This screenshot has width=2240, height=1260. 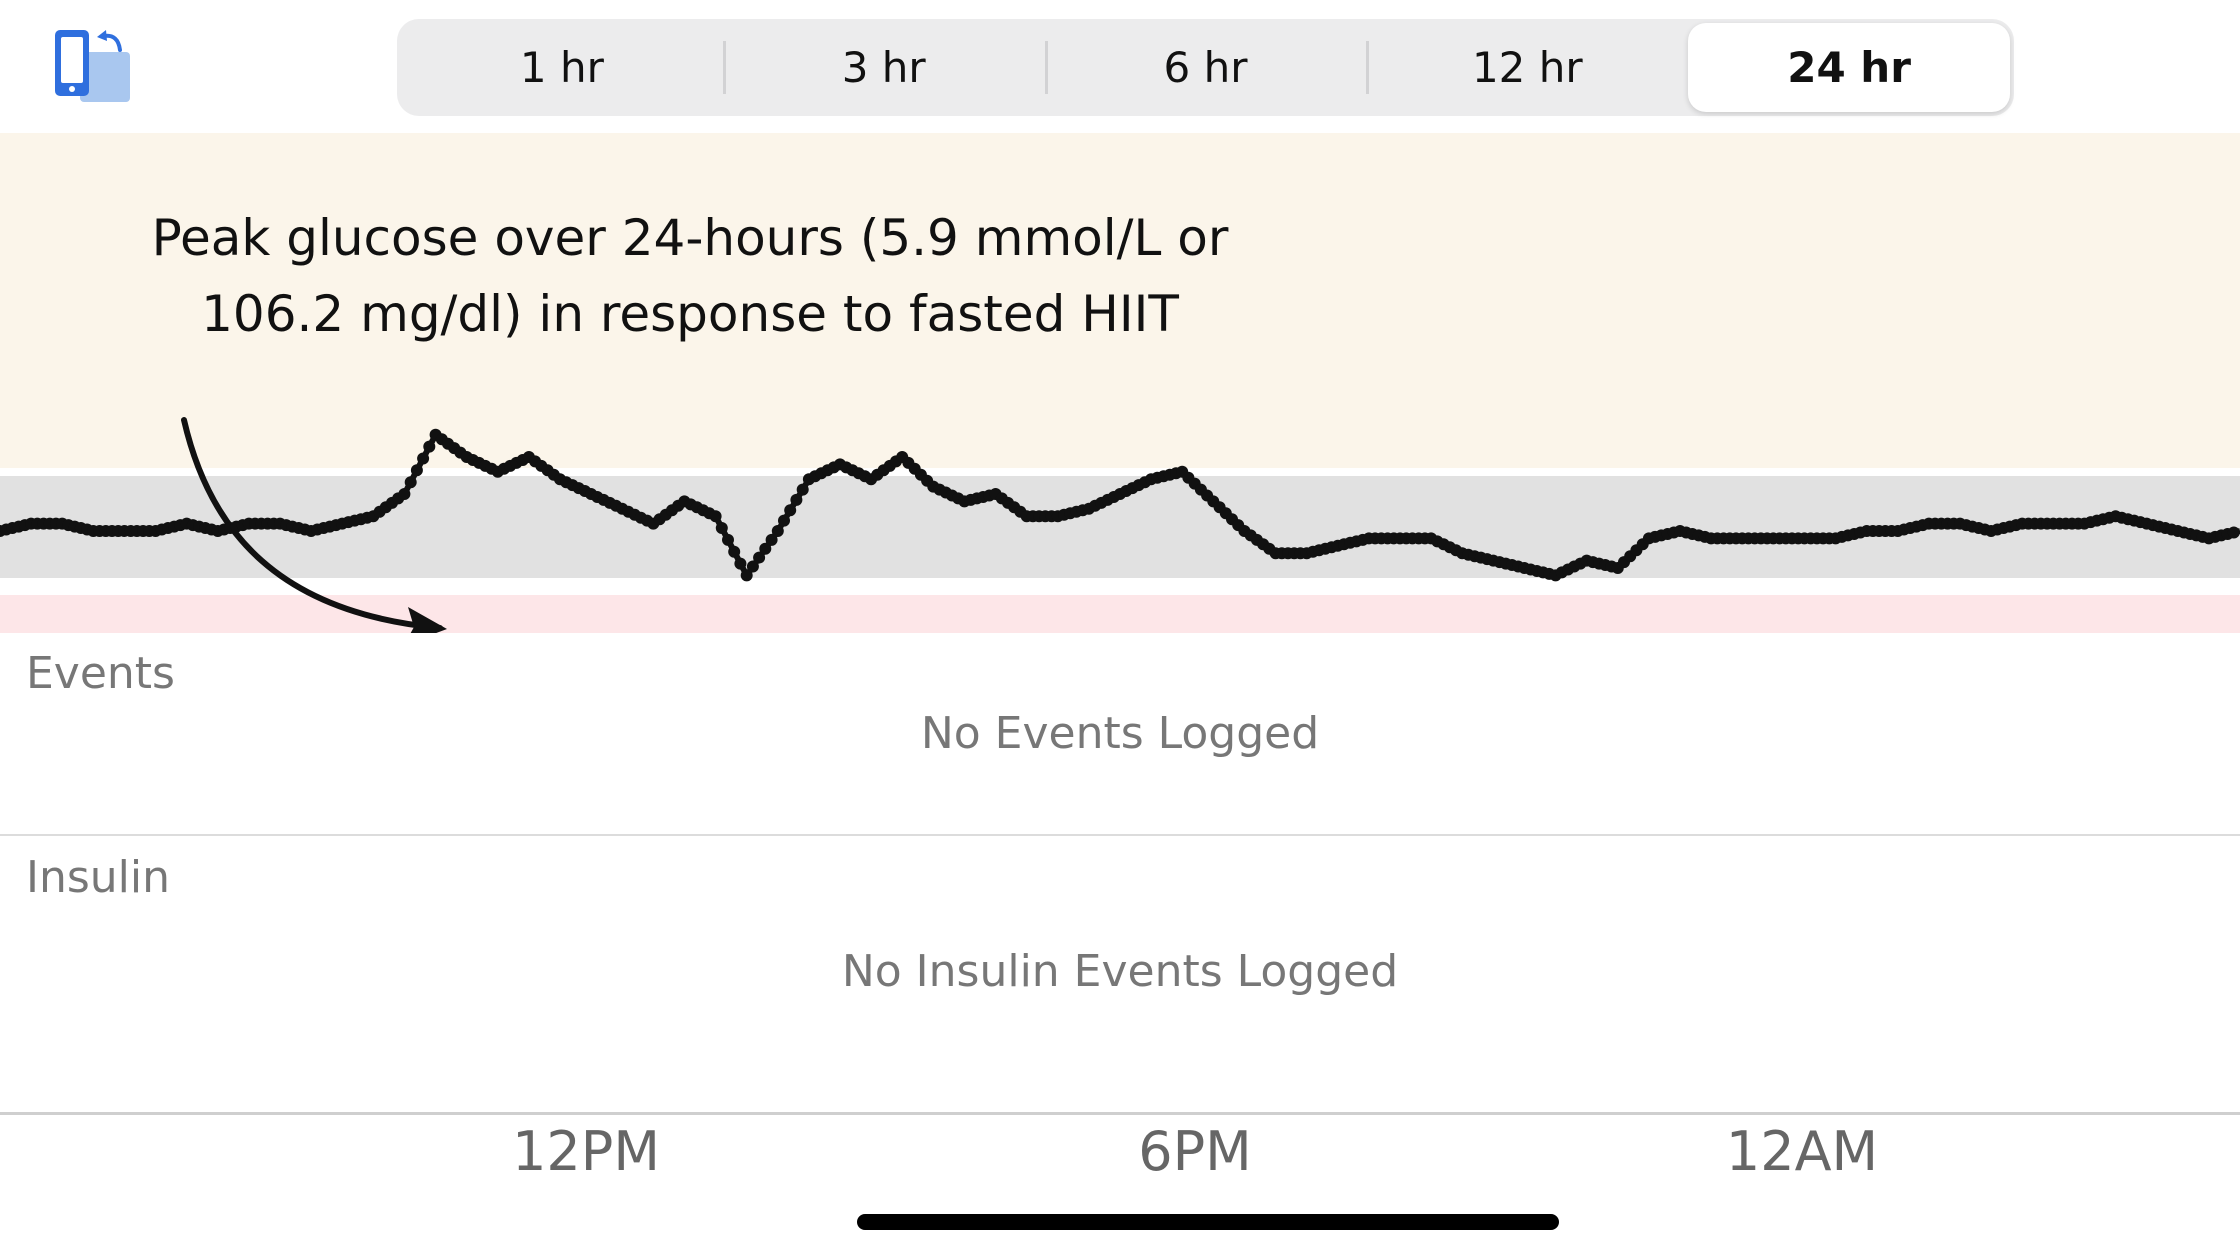 I want to click on annotation-arrow, so click(x=312, y=524).